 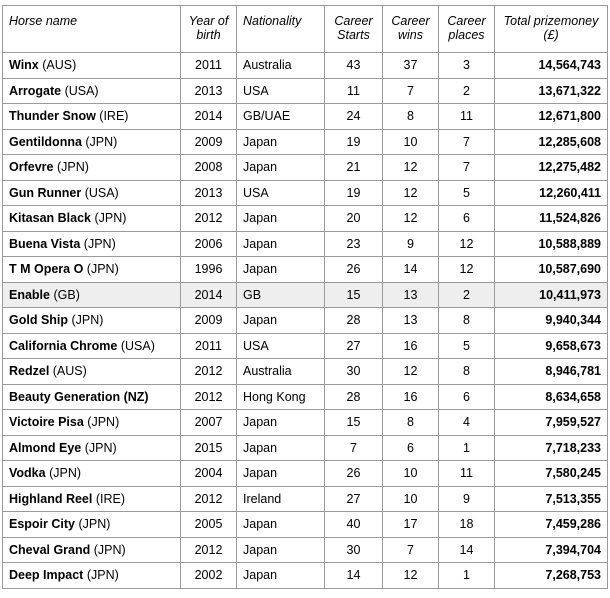 I want to click on cell-total-prizemoney: 7,459,286, so click(x=551, y=524).